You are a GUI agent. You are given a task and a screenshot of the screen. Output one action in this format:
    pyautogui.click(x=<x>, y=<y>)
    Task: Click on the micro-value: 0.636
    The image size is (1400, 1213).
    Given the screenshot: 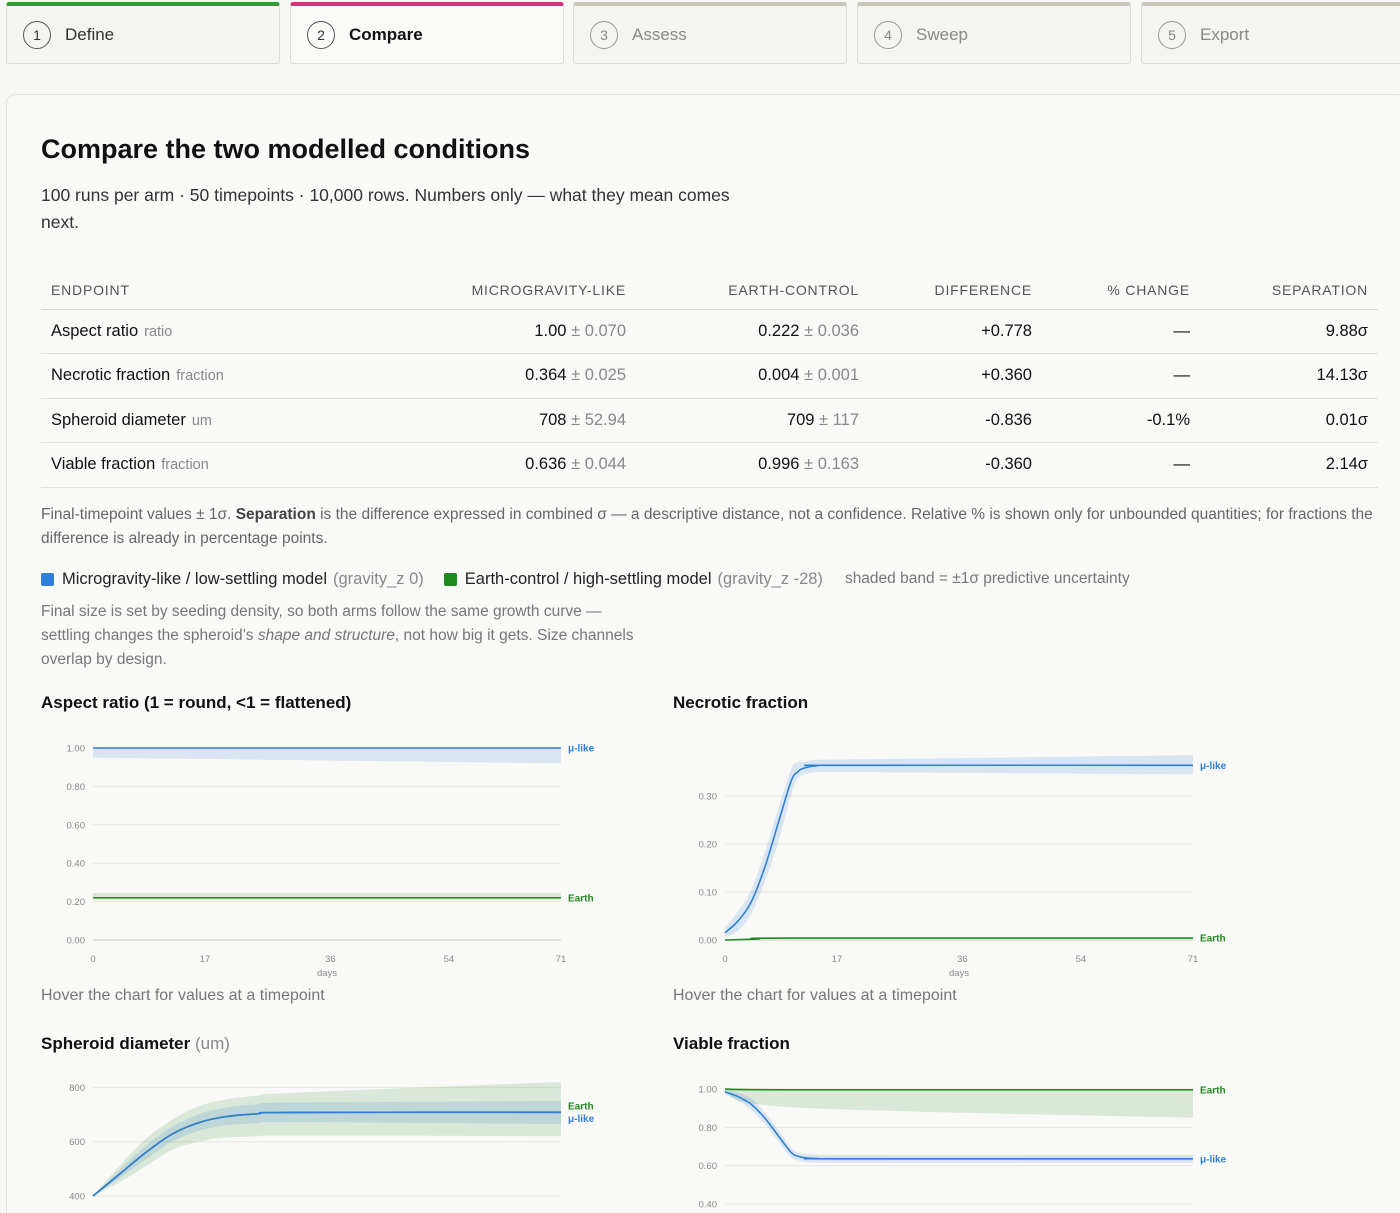 What is the action you would take?
    pyautogui.click(x=546, y=464)
    